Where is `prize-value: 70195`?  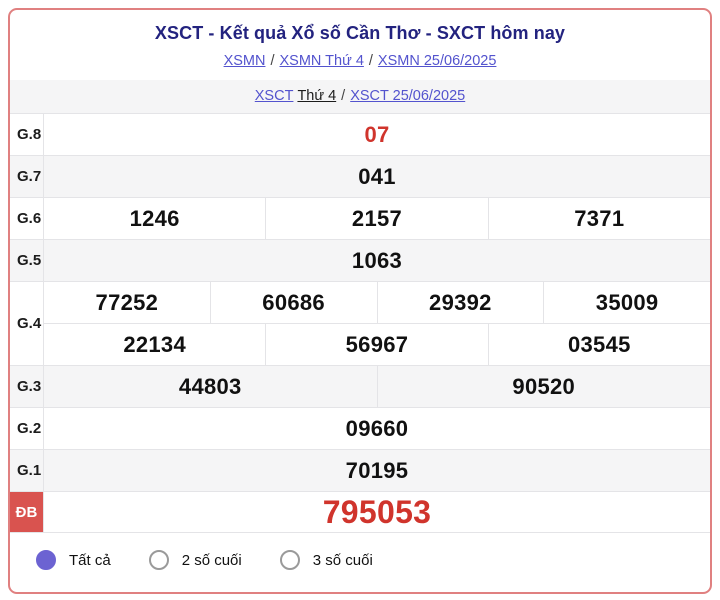
prize-value: 70195 is located at coordinates (377, 470).